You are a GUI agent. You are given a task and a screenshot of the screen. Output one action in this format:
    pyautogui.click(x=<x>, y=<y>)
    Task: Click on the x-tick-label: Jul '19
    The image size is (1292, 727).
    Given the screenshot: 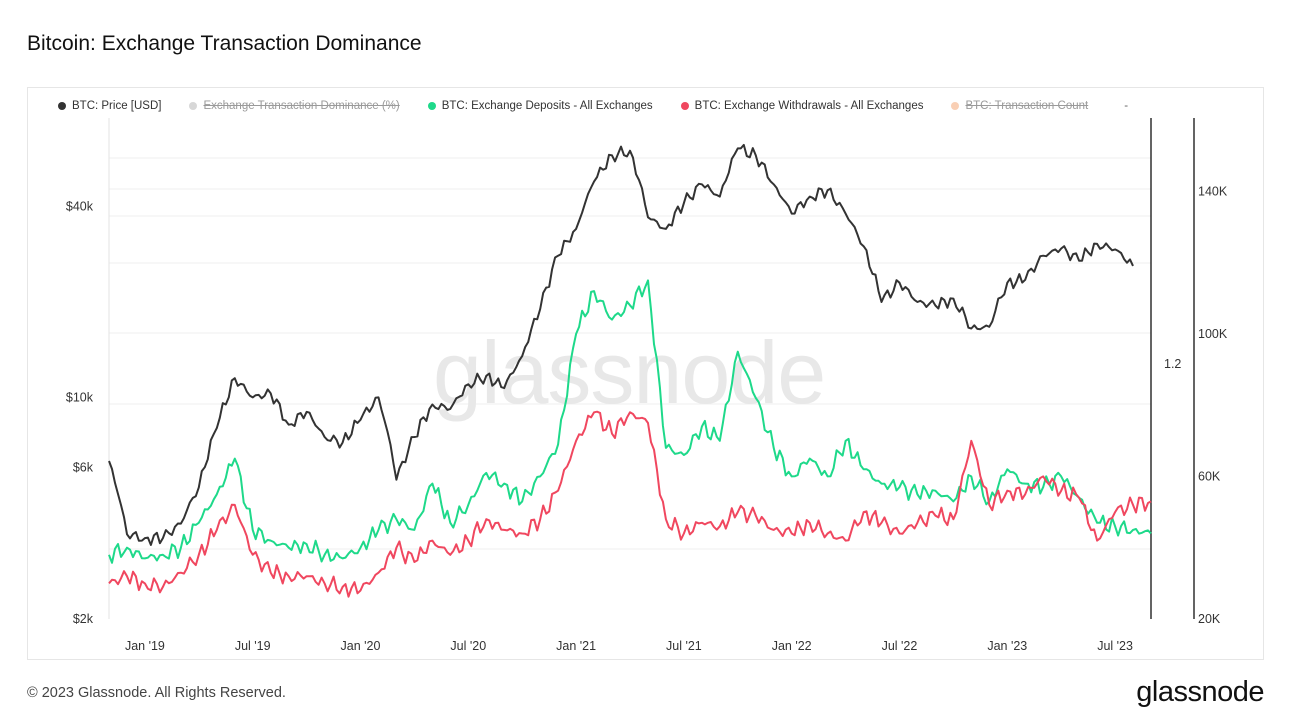 What is the action you would take?
    pyautogui.click(x=253, y=646)
    